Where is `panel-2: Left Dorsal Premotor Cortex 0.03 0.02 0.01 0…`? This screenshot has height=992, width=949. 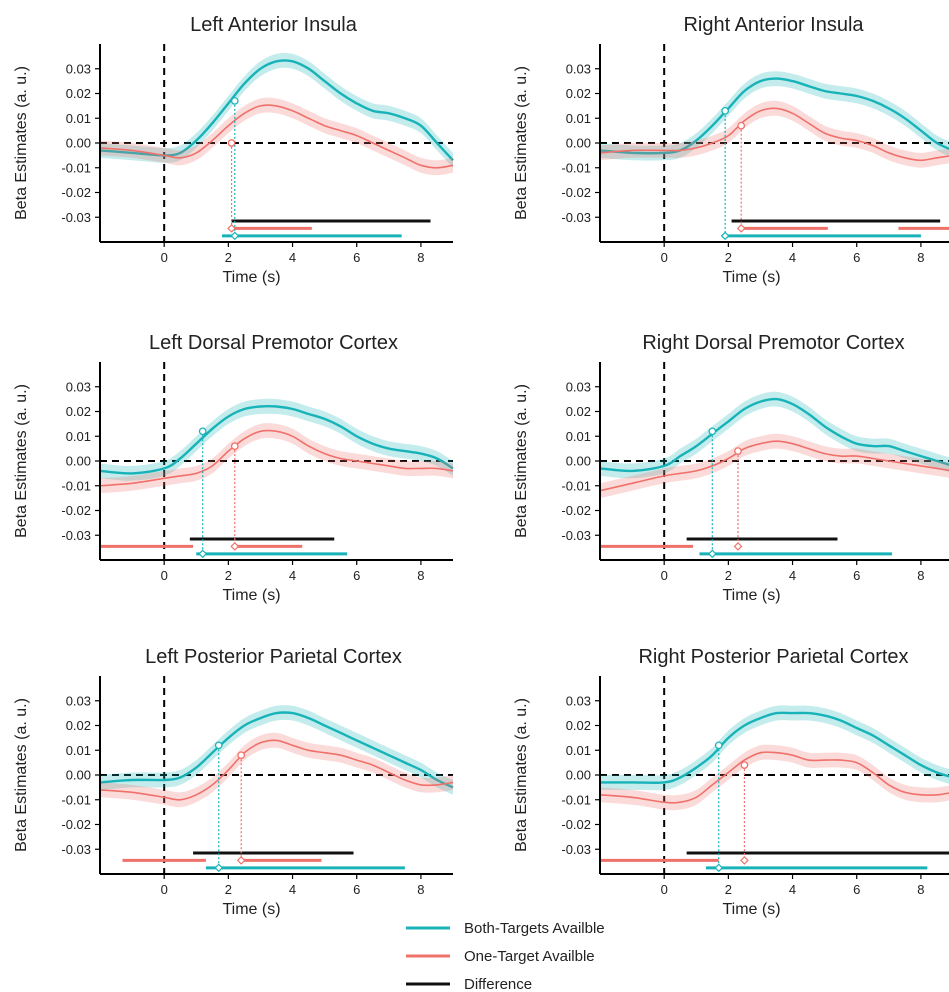
panel-2: Left Dorsal Premotor Cortex 0.03 0.02 0.01 0… is located at coordinates (233, 468).